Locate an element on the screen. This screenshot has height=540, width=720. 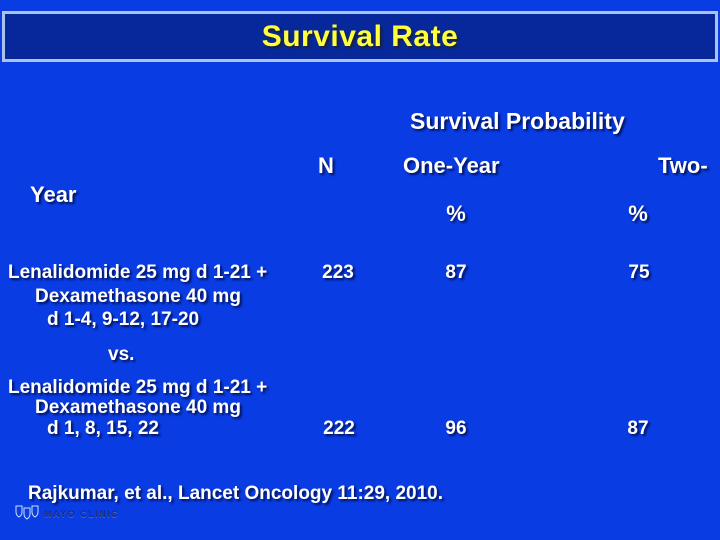
slide-title: Survival Rate is located at coordinates (360, 36).